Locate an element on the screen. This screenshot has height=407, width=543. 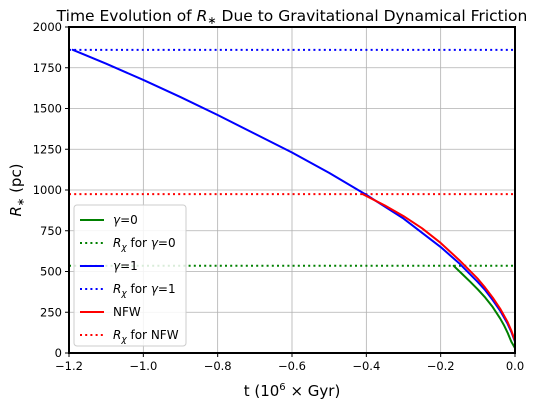
y-tick-label: 1250 is located at coordinates (47, 149).